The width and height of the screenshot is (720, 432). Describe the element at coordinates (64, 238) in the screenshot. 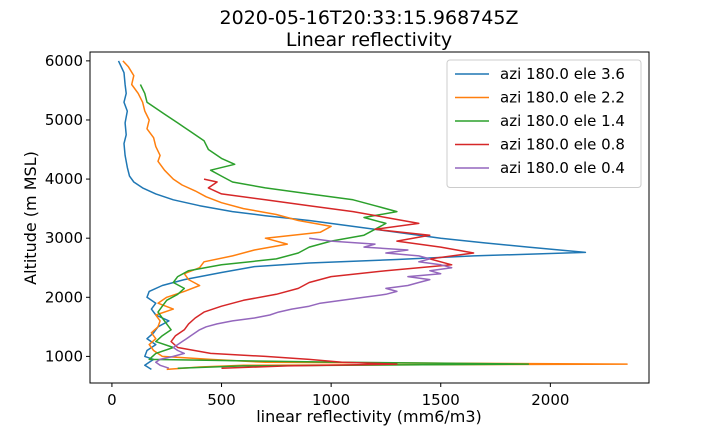

I see `y-tick-label: 3000` at that location.